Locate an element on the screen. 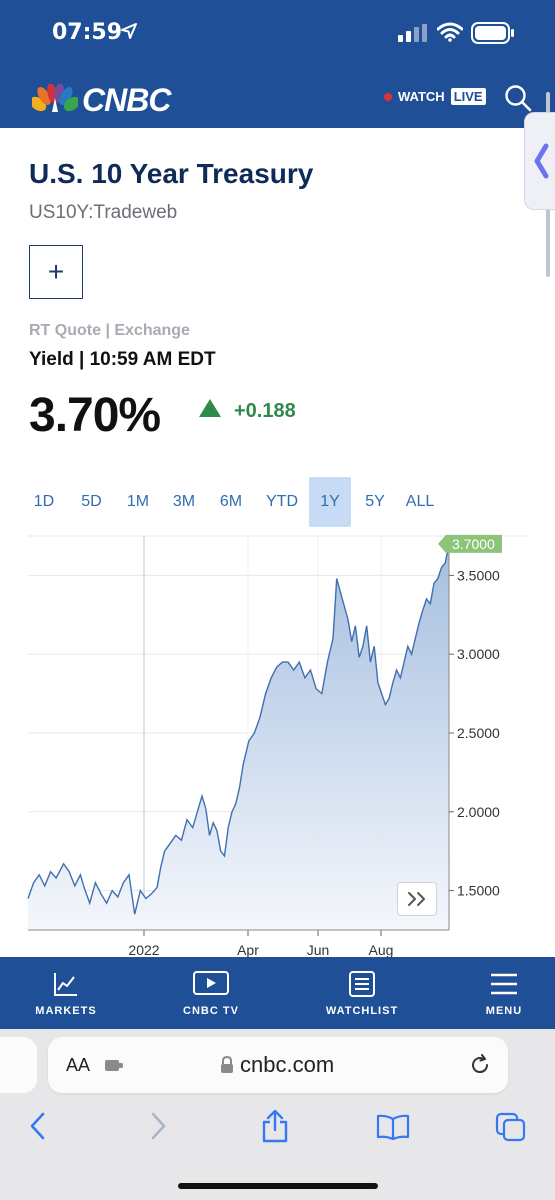 The image size is (555, 1200). chevron-left-icon is located at coordinates (541, 161).